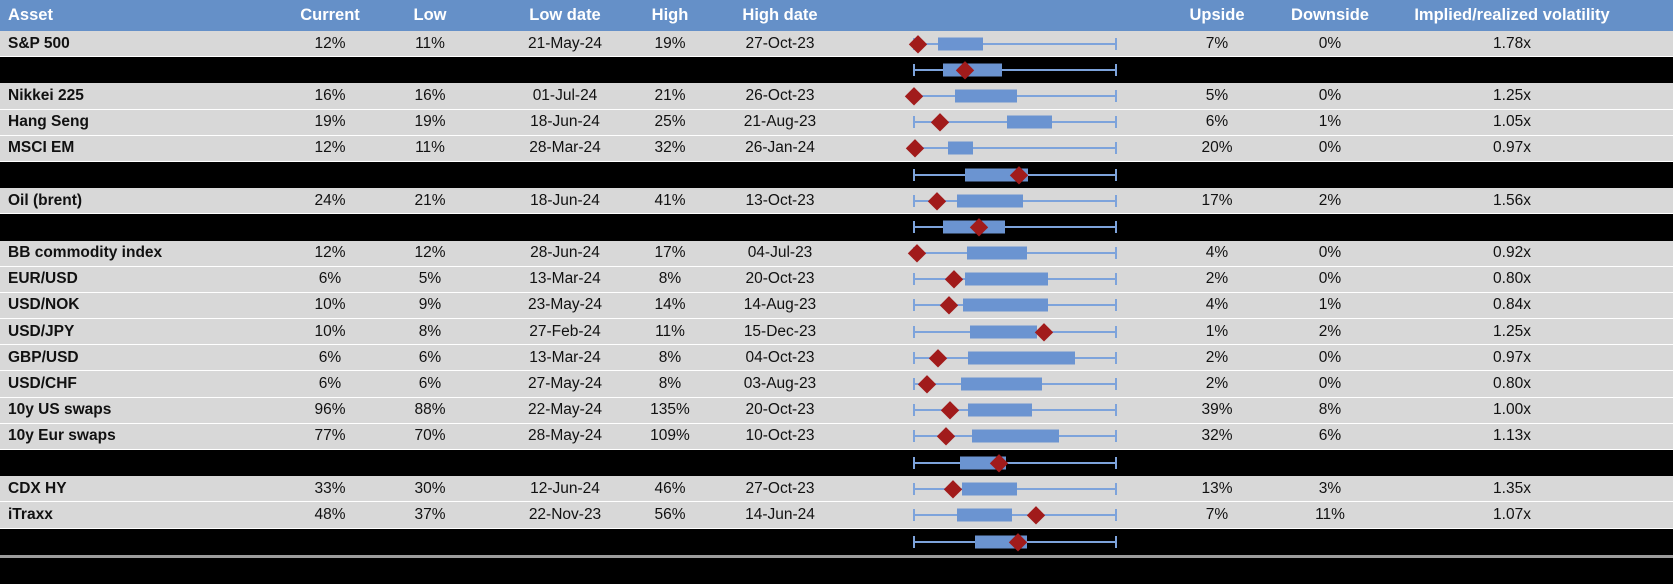 This screenshot has width=1673, height=584. I want to click on high-date-value: 21-Aug-23, so click(780, 122).